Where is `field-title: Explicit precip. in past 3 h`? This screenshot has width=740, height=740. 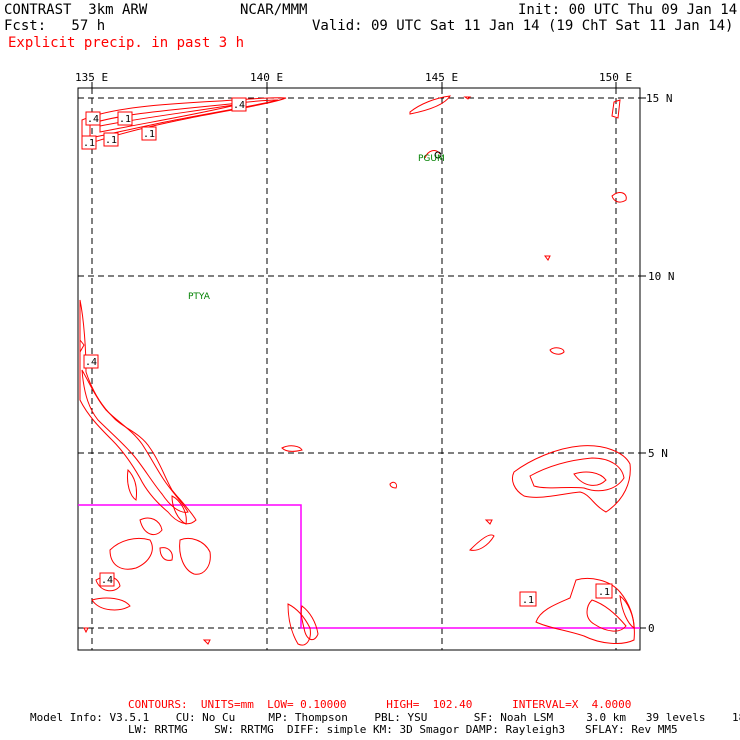 field-title: Explicit precip. in past 3 h is located at coordinates (126, 43).